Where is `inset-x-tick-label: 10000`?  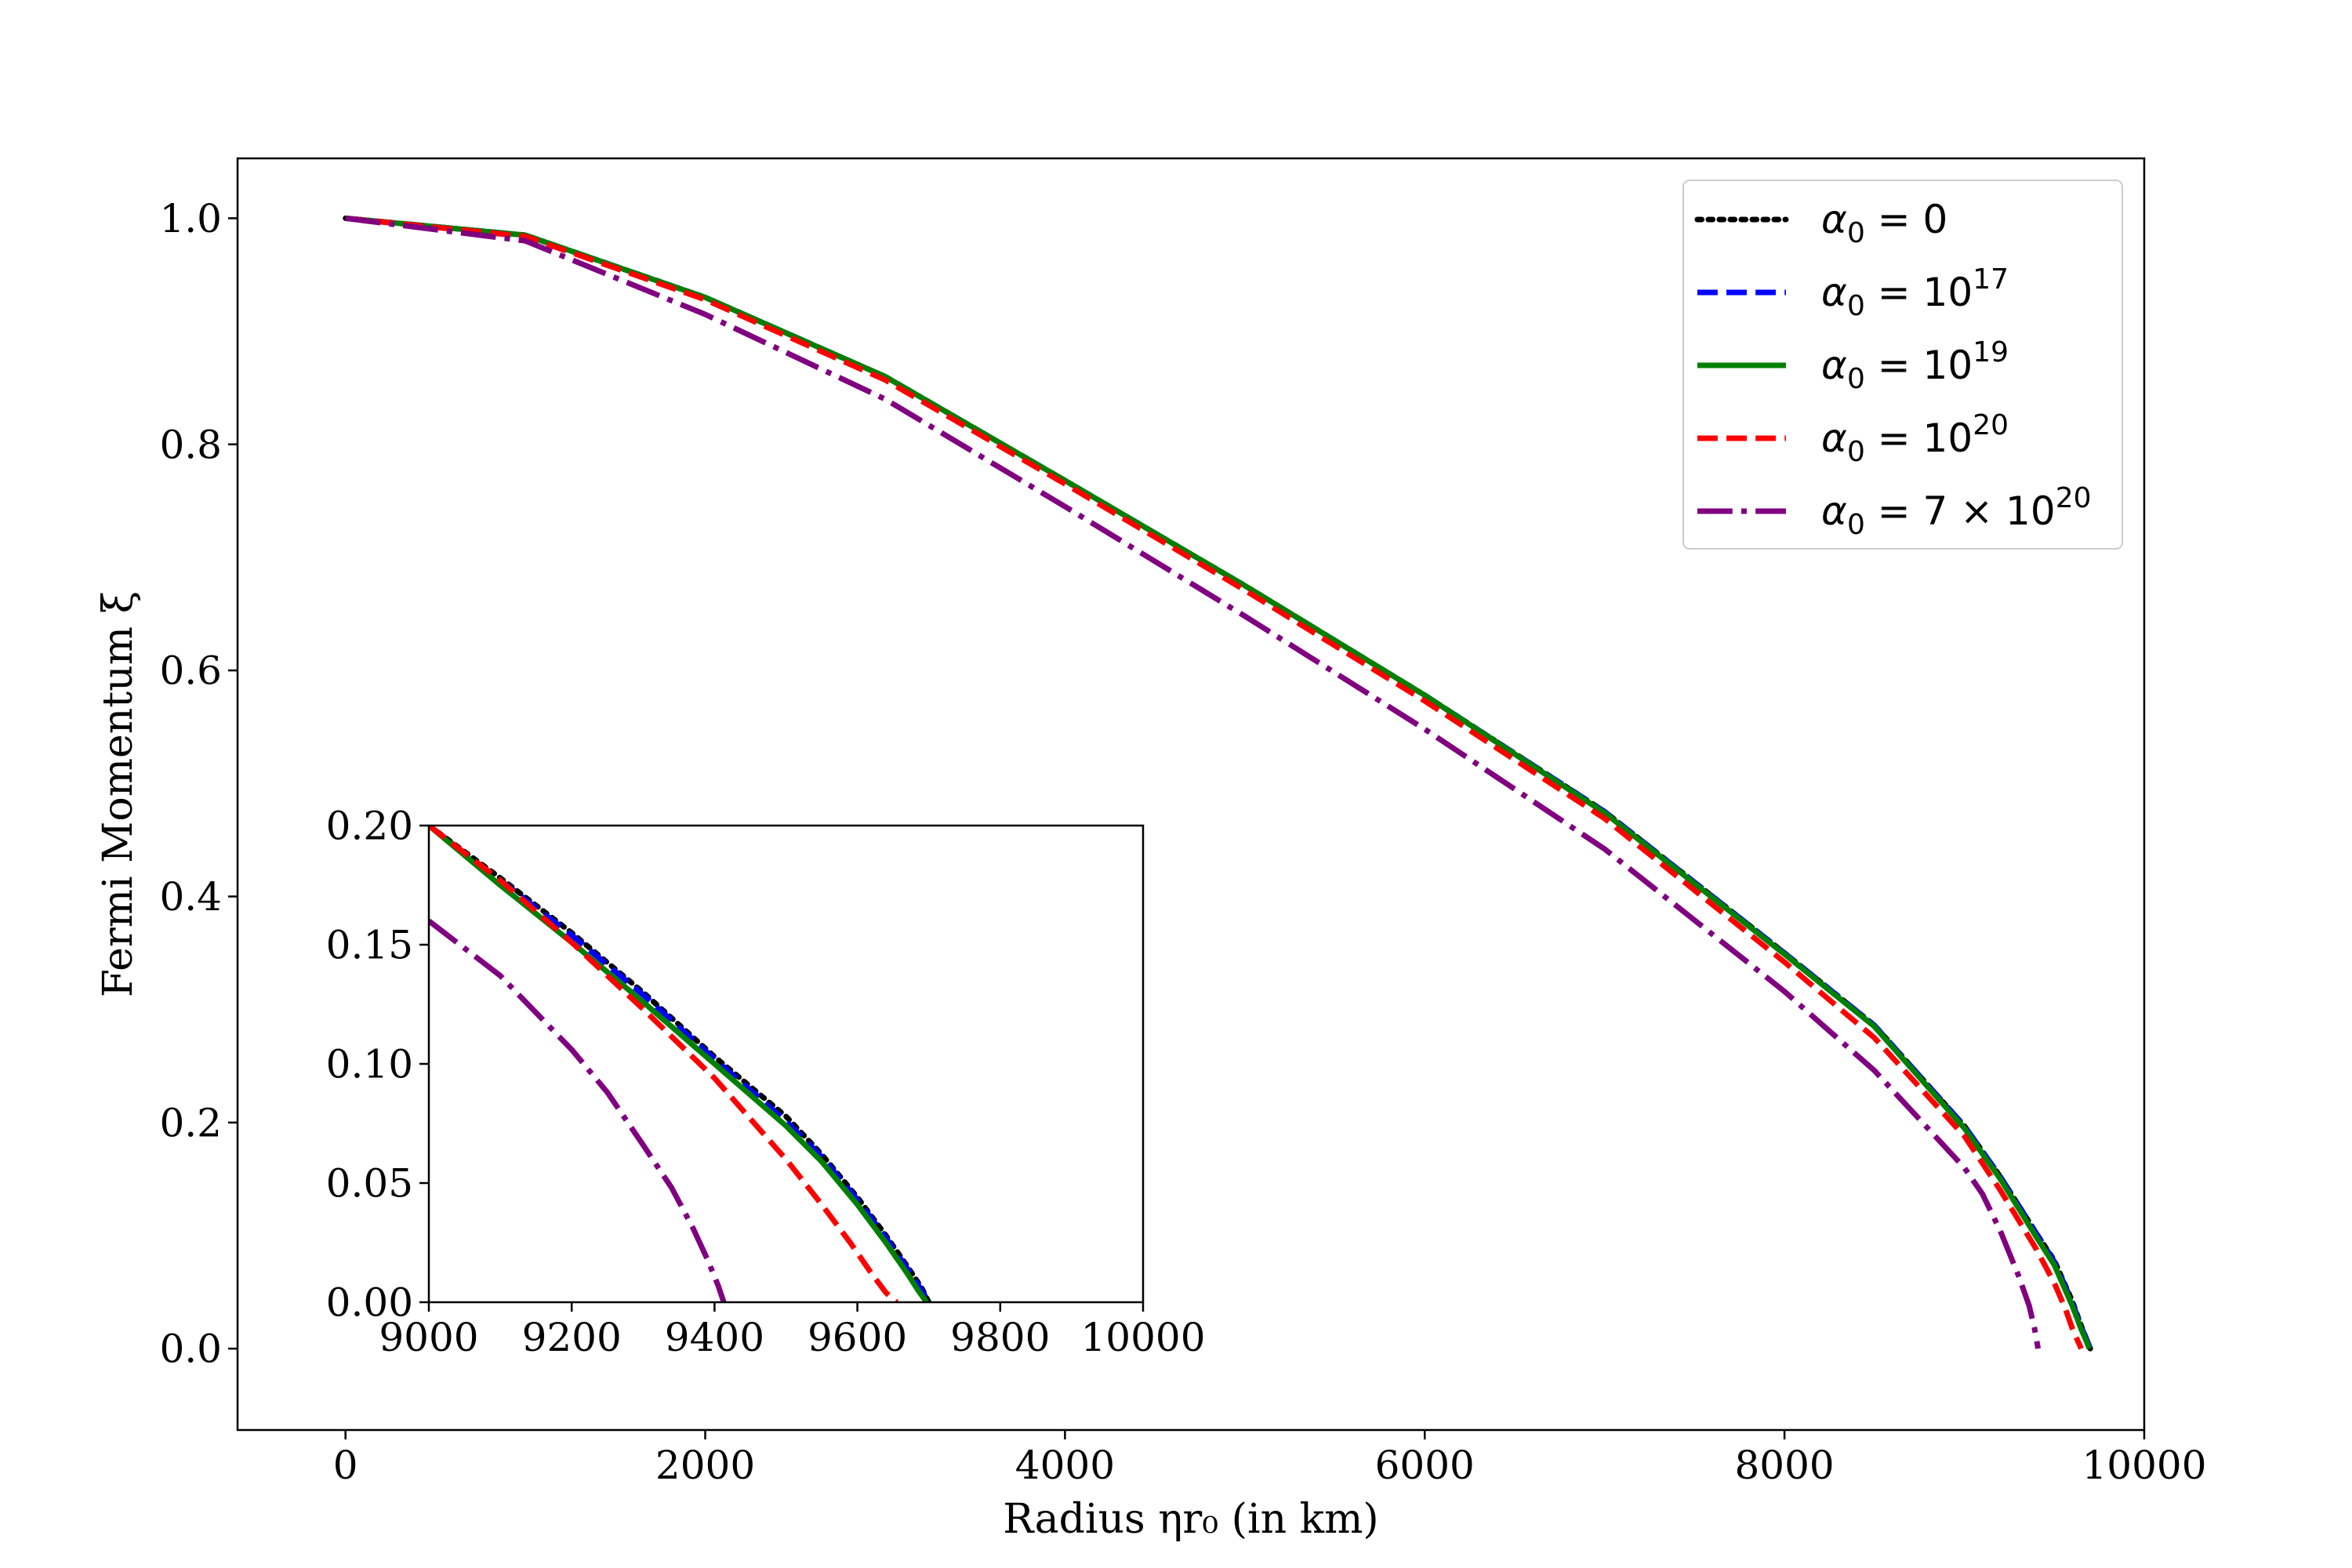
inset-x-tick-label: 10000 is located at coordinates (1142, 1337).